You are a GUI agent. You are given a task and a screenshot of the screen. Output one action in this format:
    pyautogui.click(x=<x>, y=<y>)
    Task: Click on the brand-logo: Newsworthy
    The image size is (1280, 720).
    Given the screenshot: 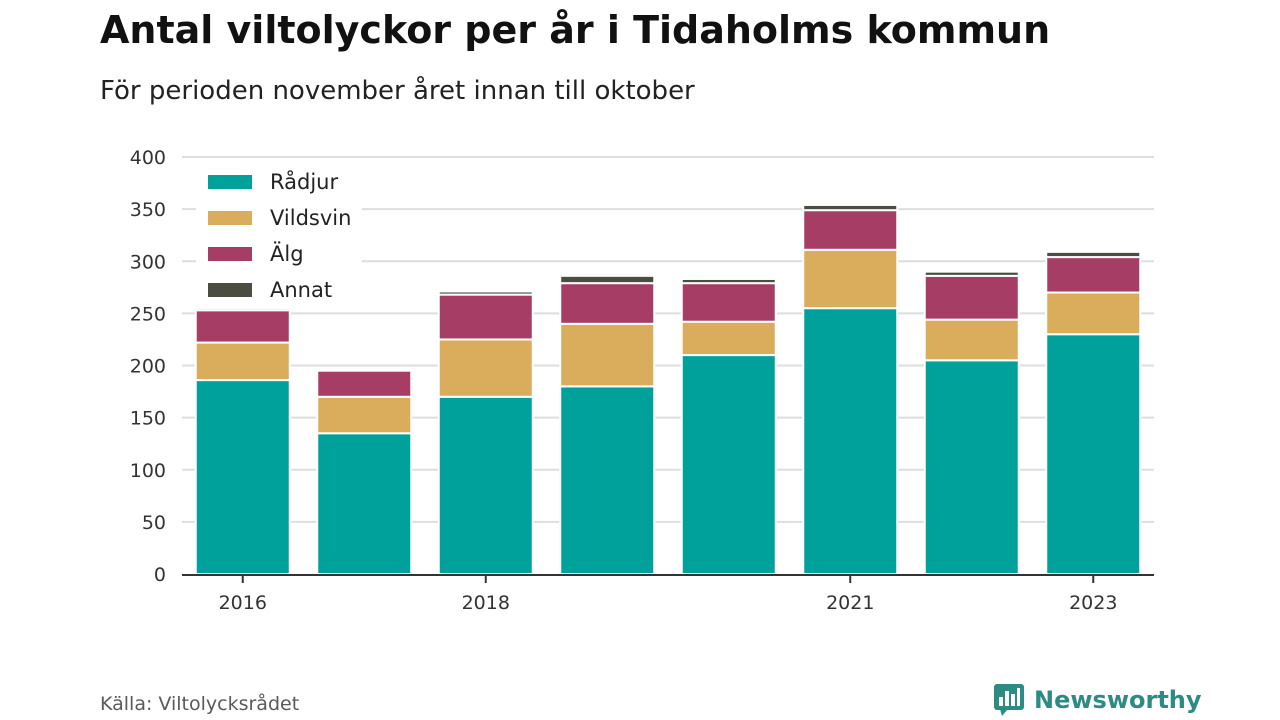 What is the action you would take?
    pyautogui.click(x=1098, y=700)
    